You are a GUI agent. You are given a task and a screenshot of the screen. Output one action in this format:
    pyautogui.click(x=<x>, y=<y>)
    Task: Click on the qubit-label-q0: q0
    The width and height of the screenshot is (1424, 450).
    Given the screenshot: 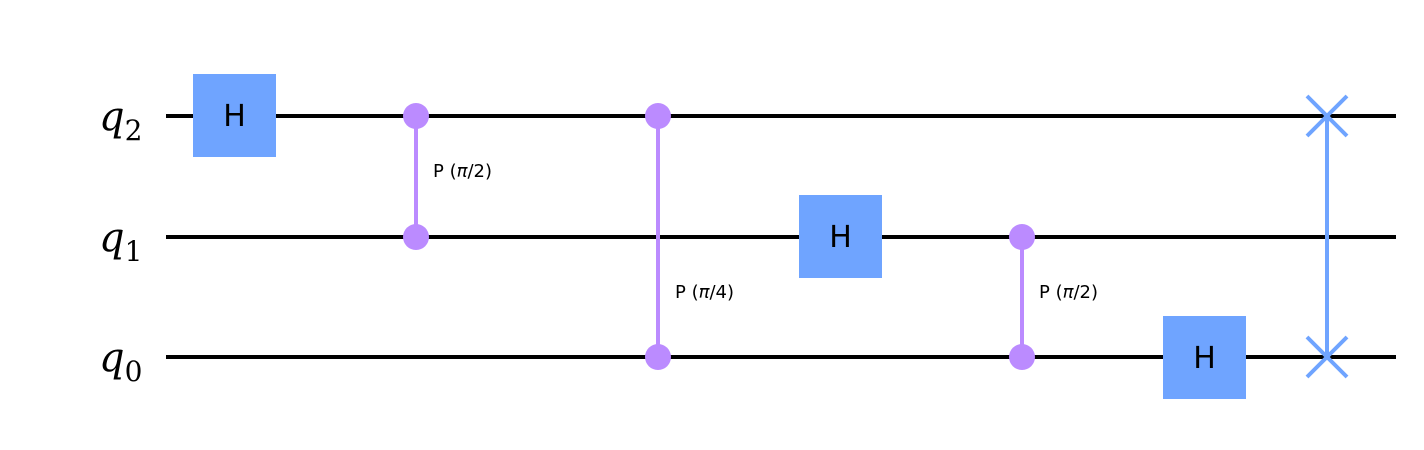 What is the action you would take?
    pyautogui.click(x=120, y=361)
    